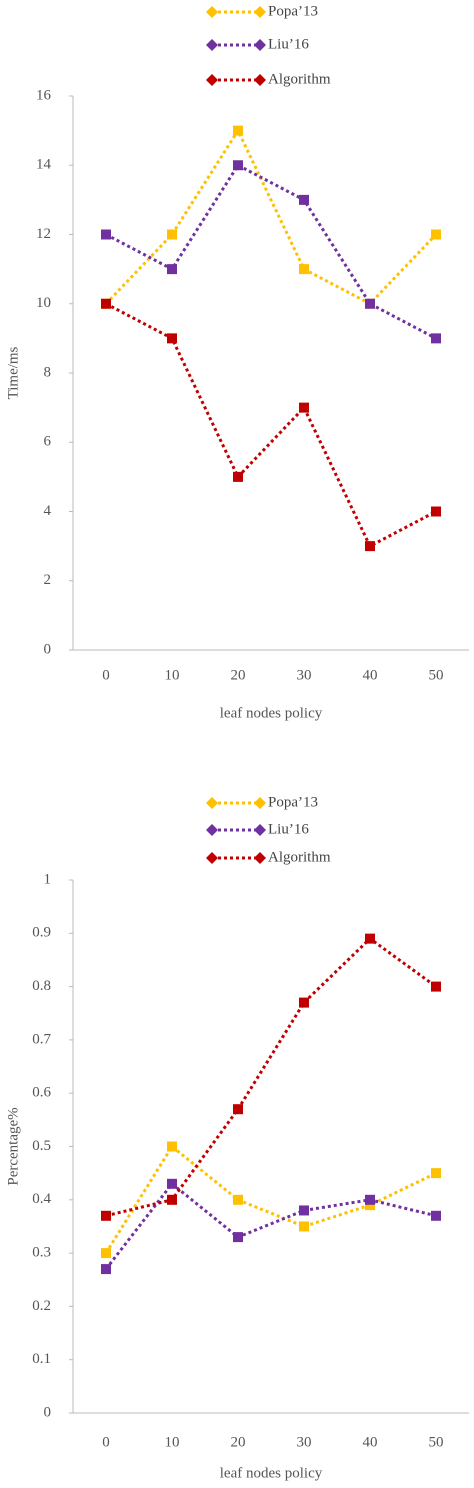  Describe the element at coordinates (13, 1146) in the screenshot. I see `y-axis-title: Percentage%` at that location.